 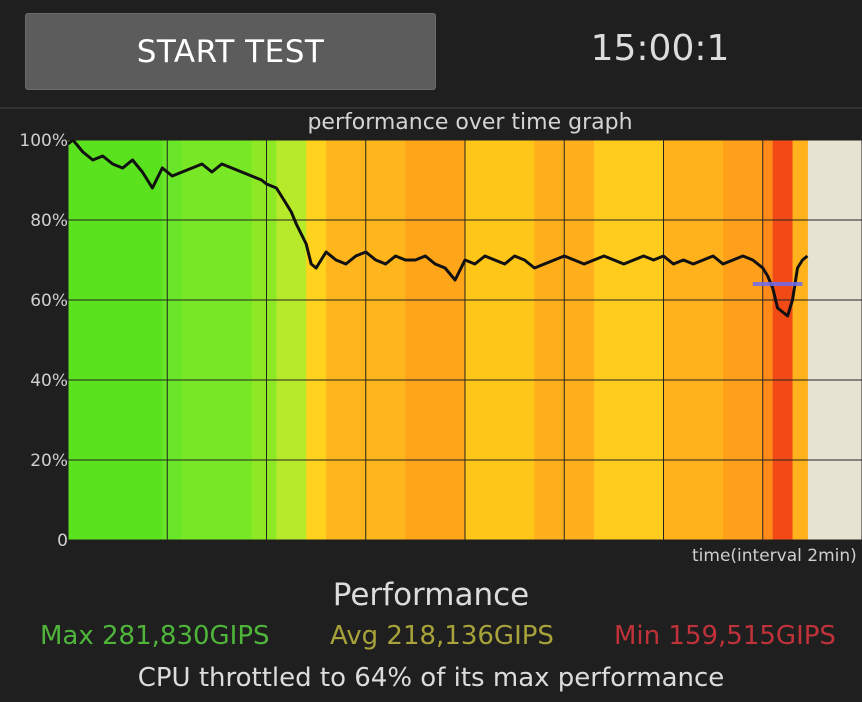 What do you see at coordinates (49, 221) in the screenshot?
I see `y-tick-label-80: 80%` at bounding box center [49, 221].